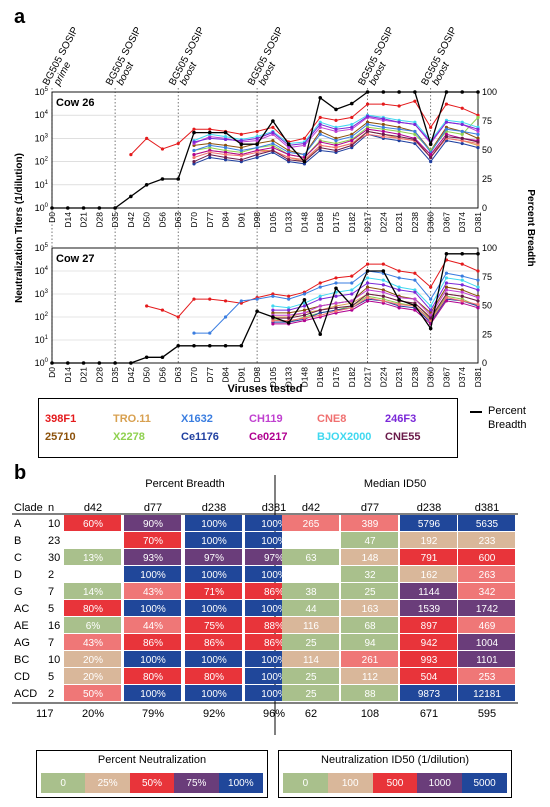  Describe the element at coordinates (115, 220) in the screenshot. I see `x-tick-label: D35` at that location.